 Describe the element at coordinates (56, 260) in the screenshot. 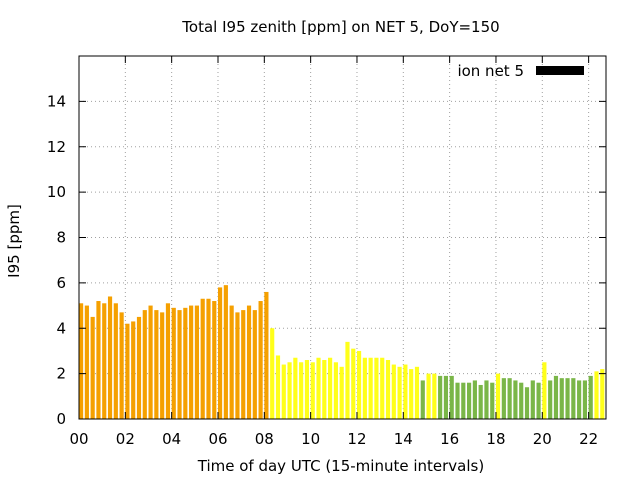

I see `y-tick-labels: 0 2 4 6 8 10 12 14` at that location.